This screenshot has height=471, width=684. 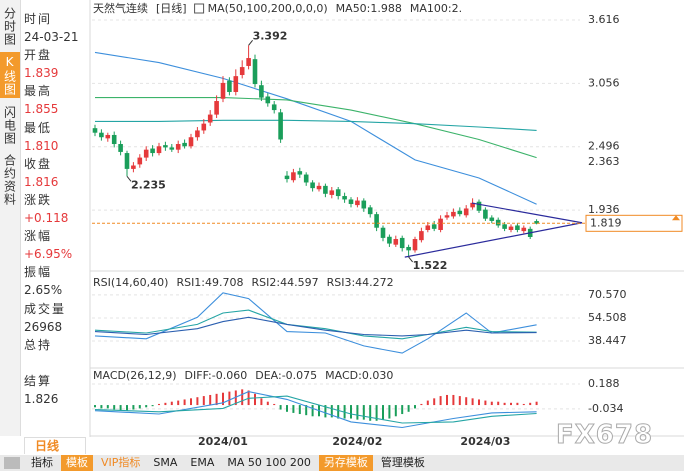 I want to click on toolbar-button: VIP指标, so click(x=121, y=462).